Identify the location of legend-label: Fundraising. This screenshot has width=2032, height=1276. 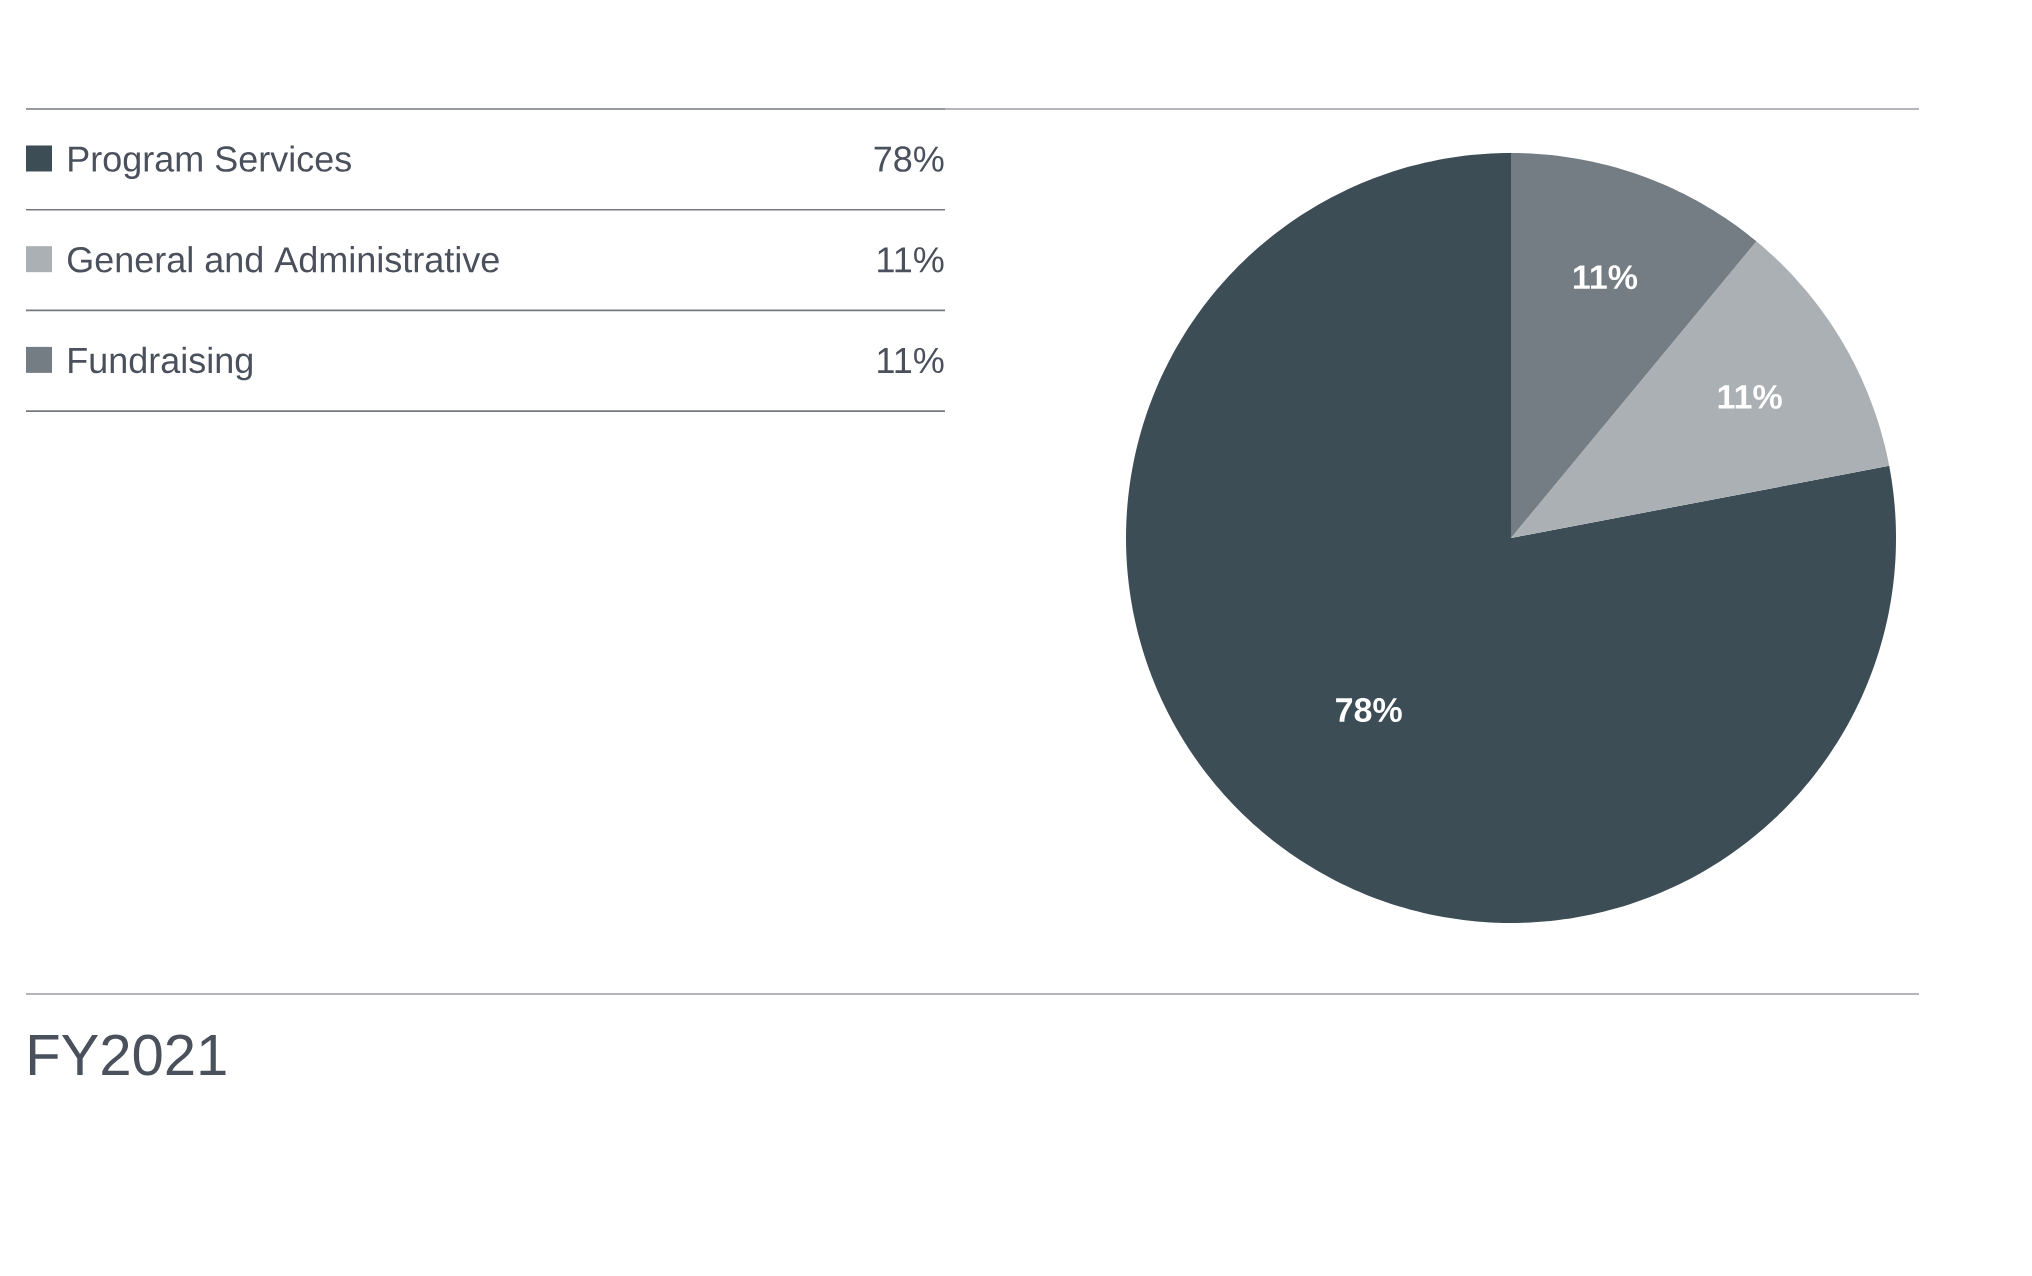
(160, 363).